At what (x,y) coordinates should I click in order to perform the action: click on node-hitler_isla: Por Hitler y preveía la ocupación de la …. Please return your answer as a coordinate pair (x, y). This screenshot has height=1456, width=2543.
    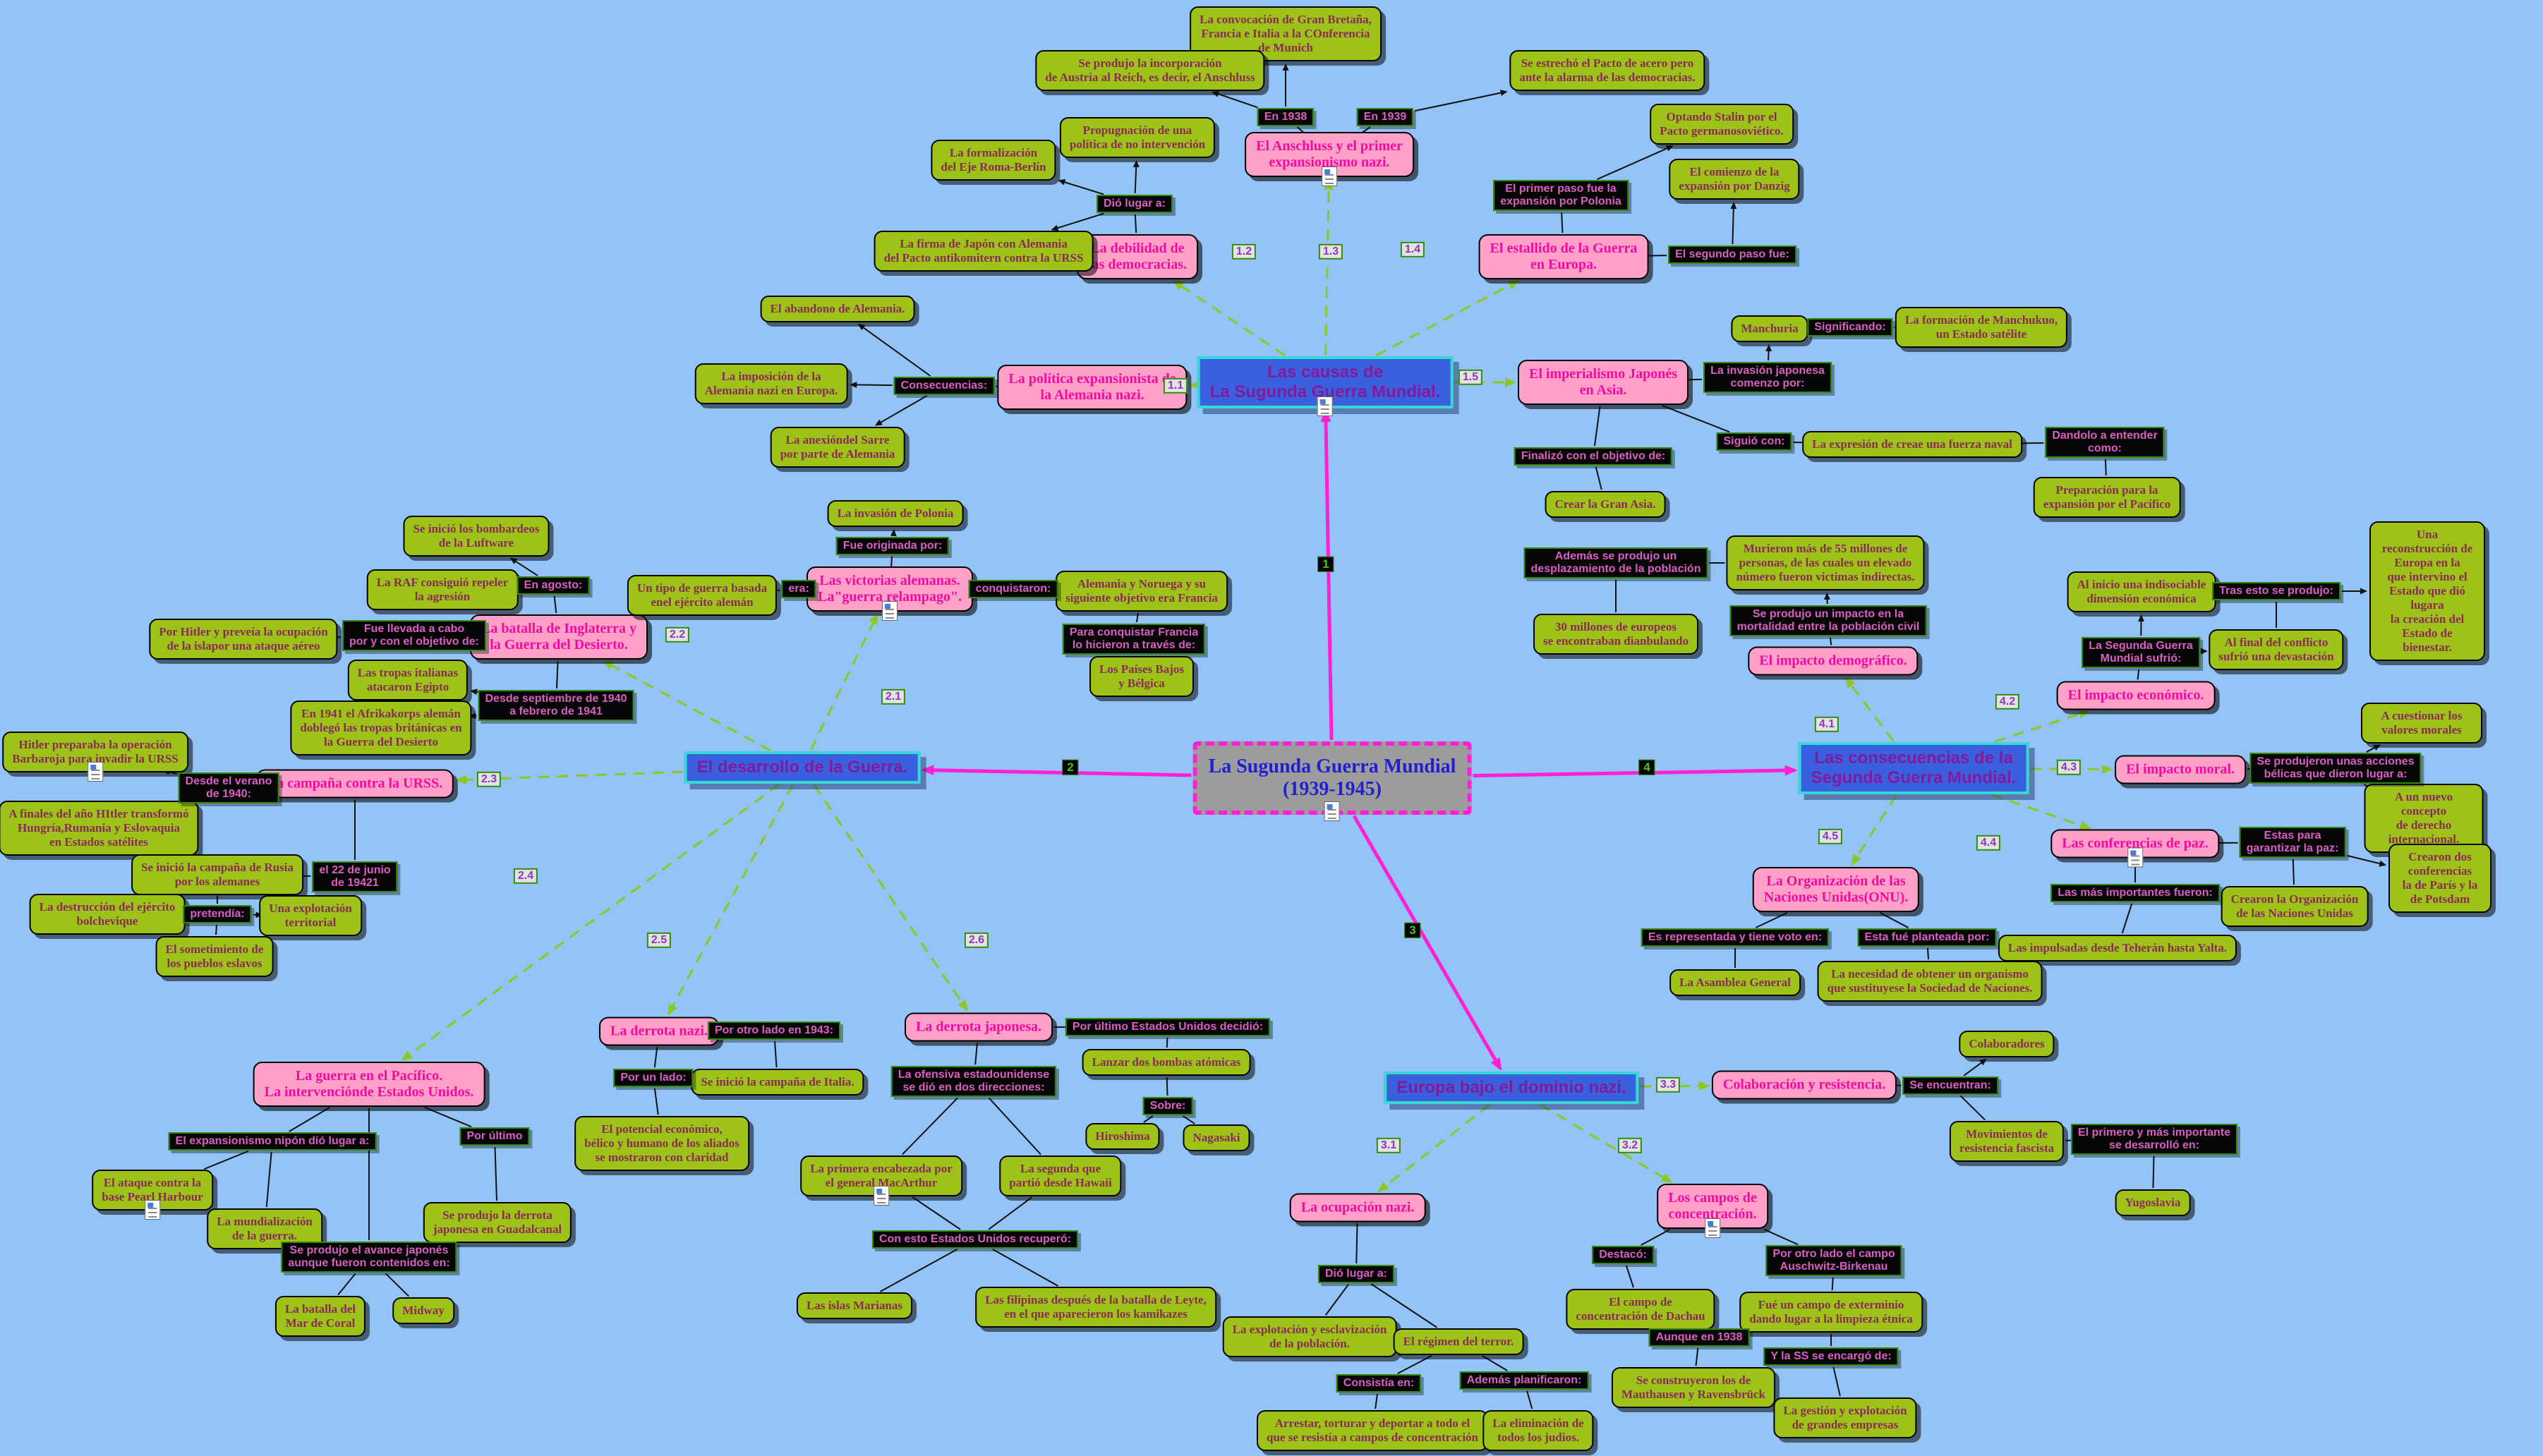
    Looking at the image, I should click on (244, 640).